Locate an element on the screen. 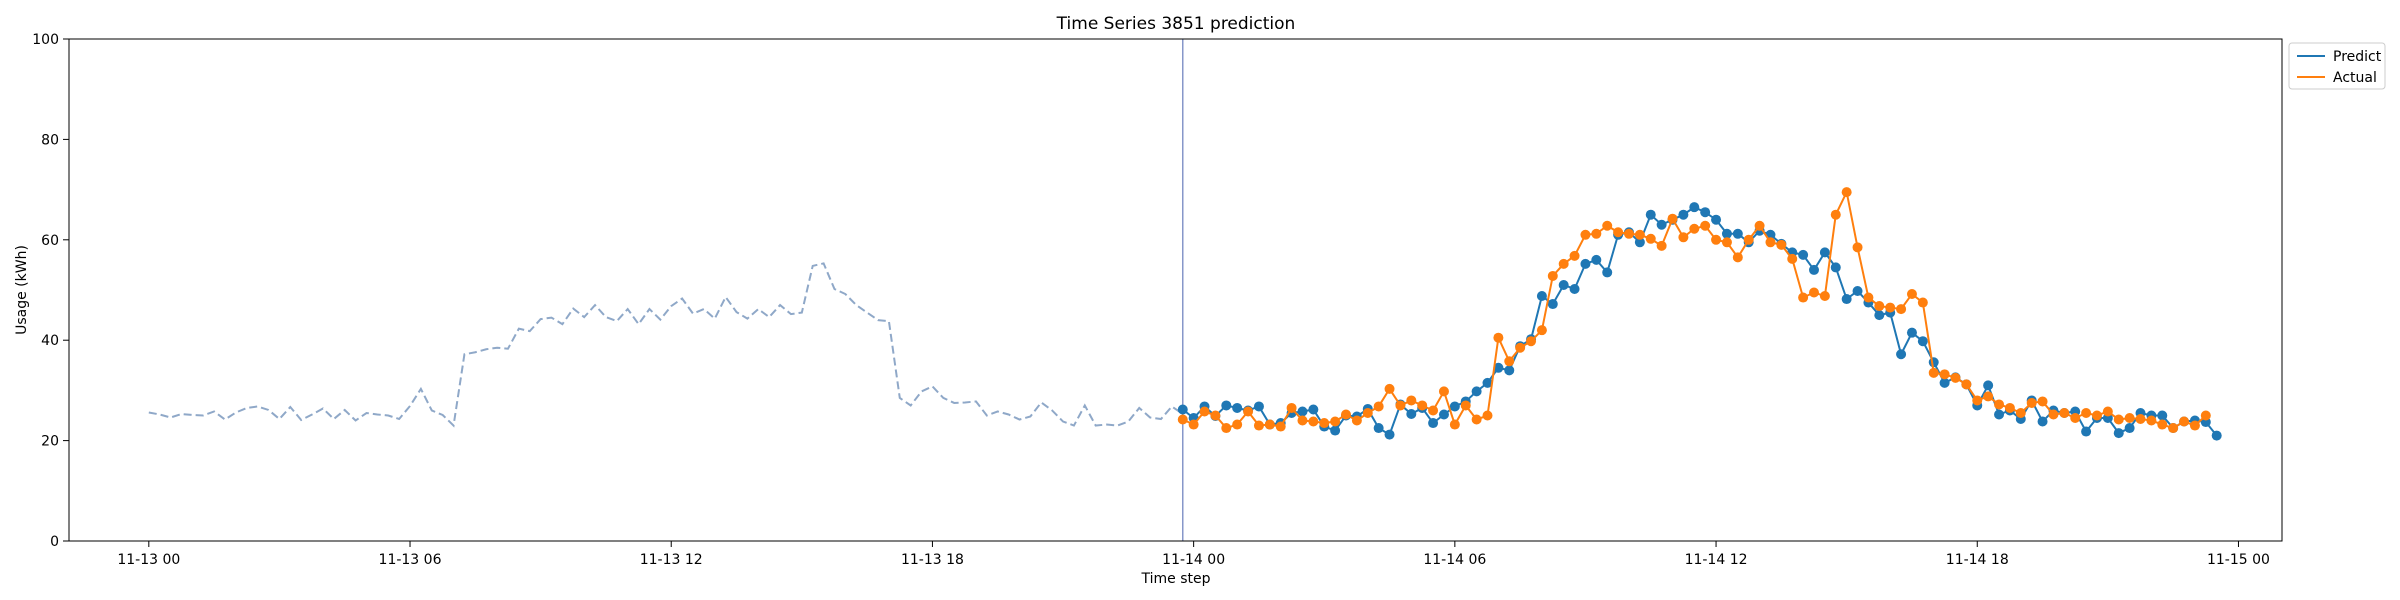 This screenshot has height=600, width=2400. y-tick-label: 60 is located at coordinates (50, 241).